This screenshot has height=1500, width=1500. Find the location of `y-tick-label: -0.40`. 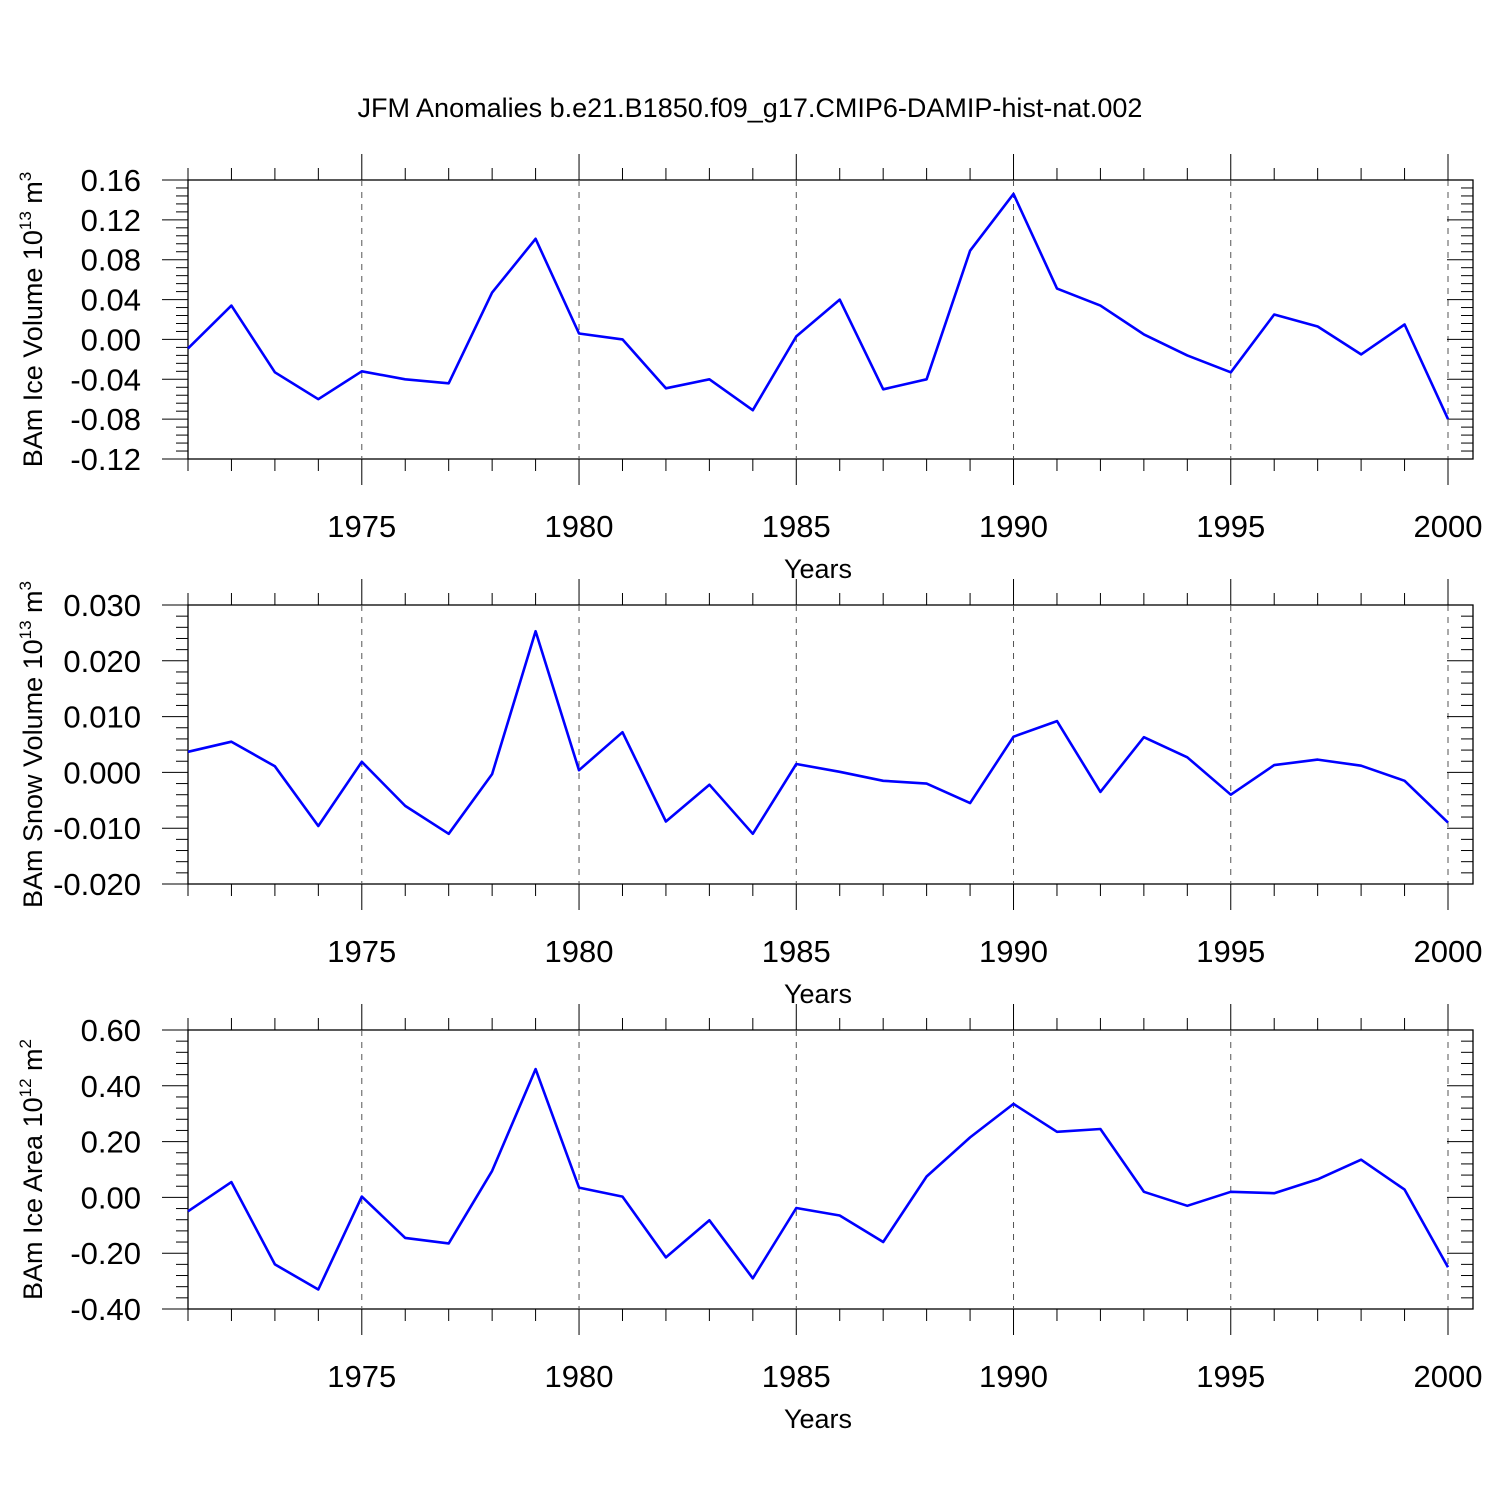

y-tick-label: -0.40 is located at coordinates (105, 1309).